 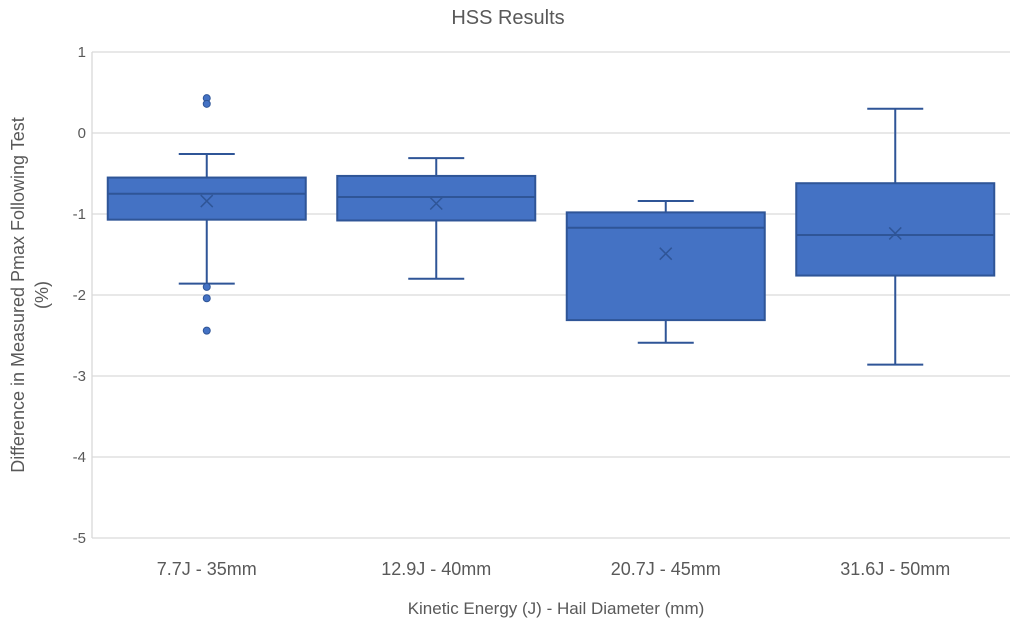 What do you see at coordinates (82, 133) in the screenshot?
I see `y-tick-label: 0` at bounding box center [82, 133].